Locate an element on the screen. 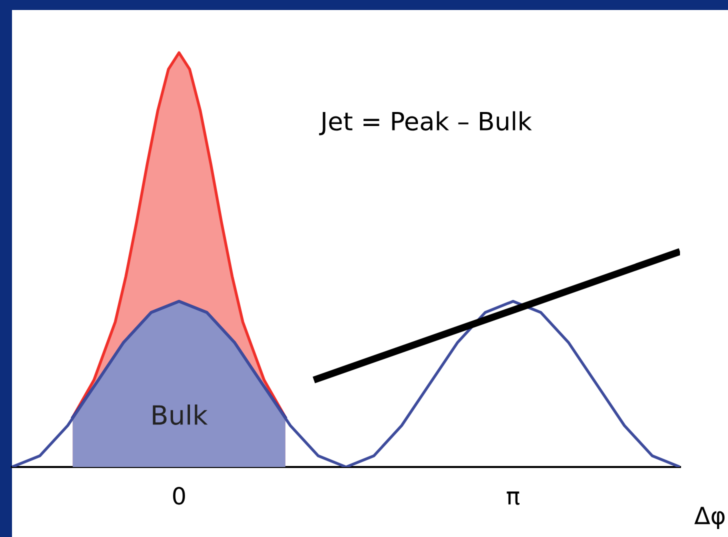  x-tick-label: π is located at coordinates (513, 498).